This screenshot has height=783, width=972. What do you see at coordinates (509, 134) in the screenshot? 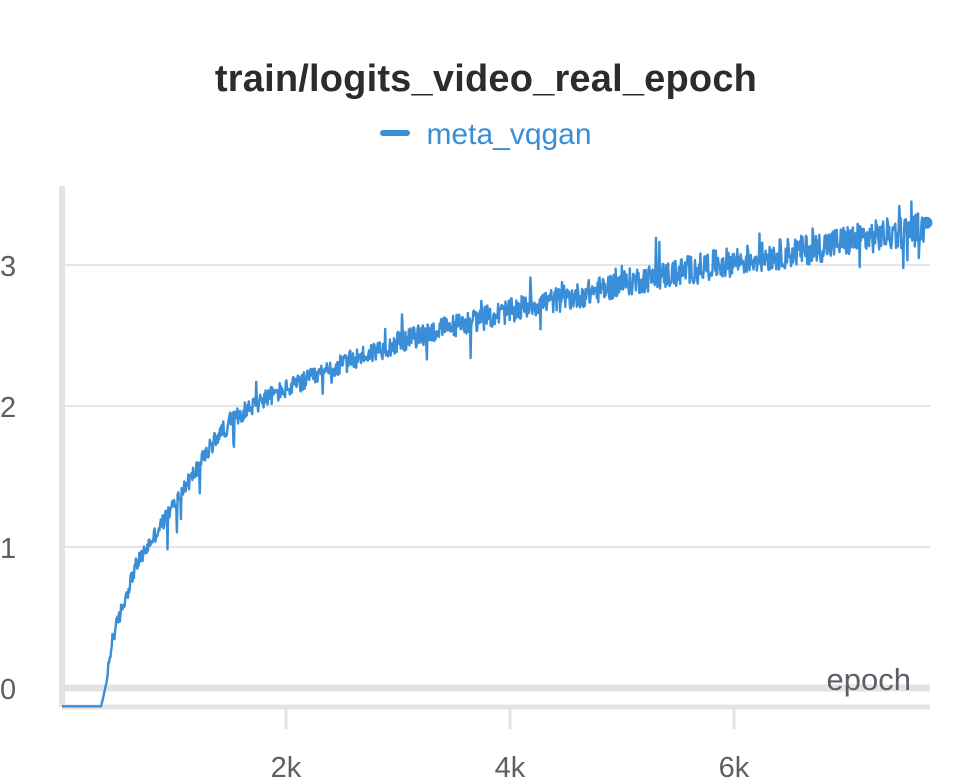
I see `legend-label: meta_vqgan` at bounding box center [509, 134].